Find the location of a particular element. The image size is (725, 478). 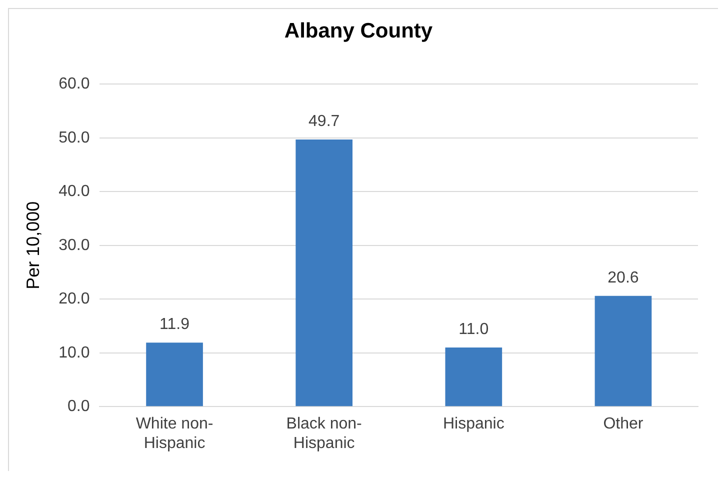

data-label: 20.6 is located at coordinates (623, 277).